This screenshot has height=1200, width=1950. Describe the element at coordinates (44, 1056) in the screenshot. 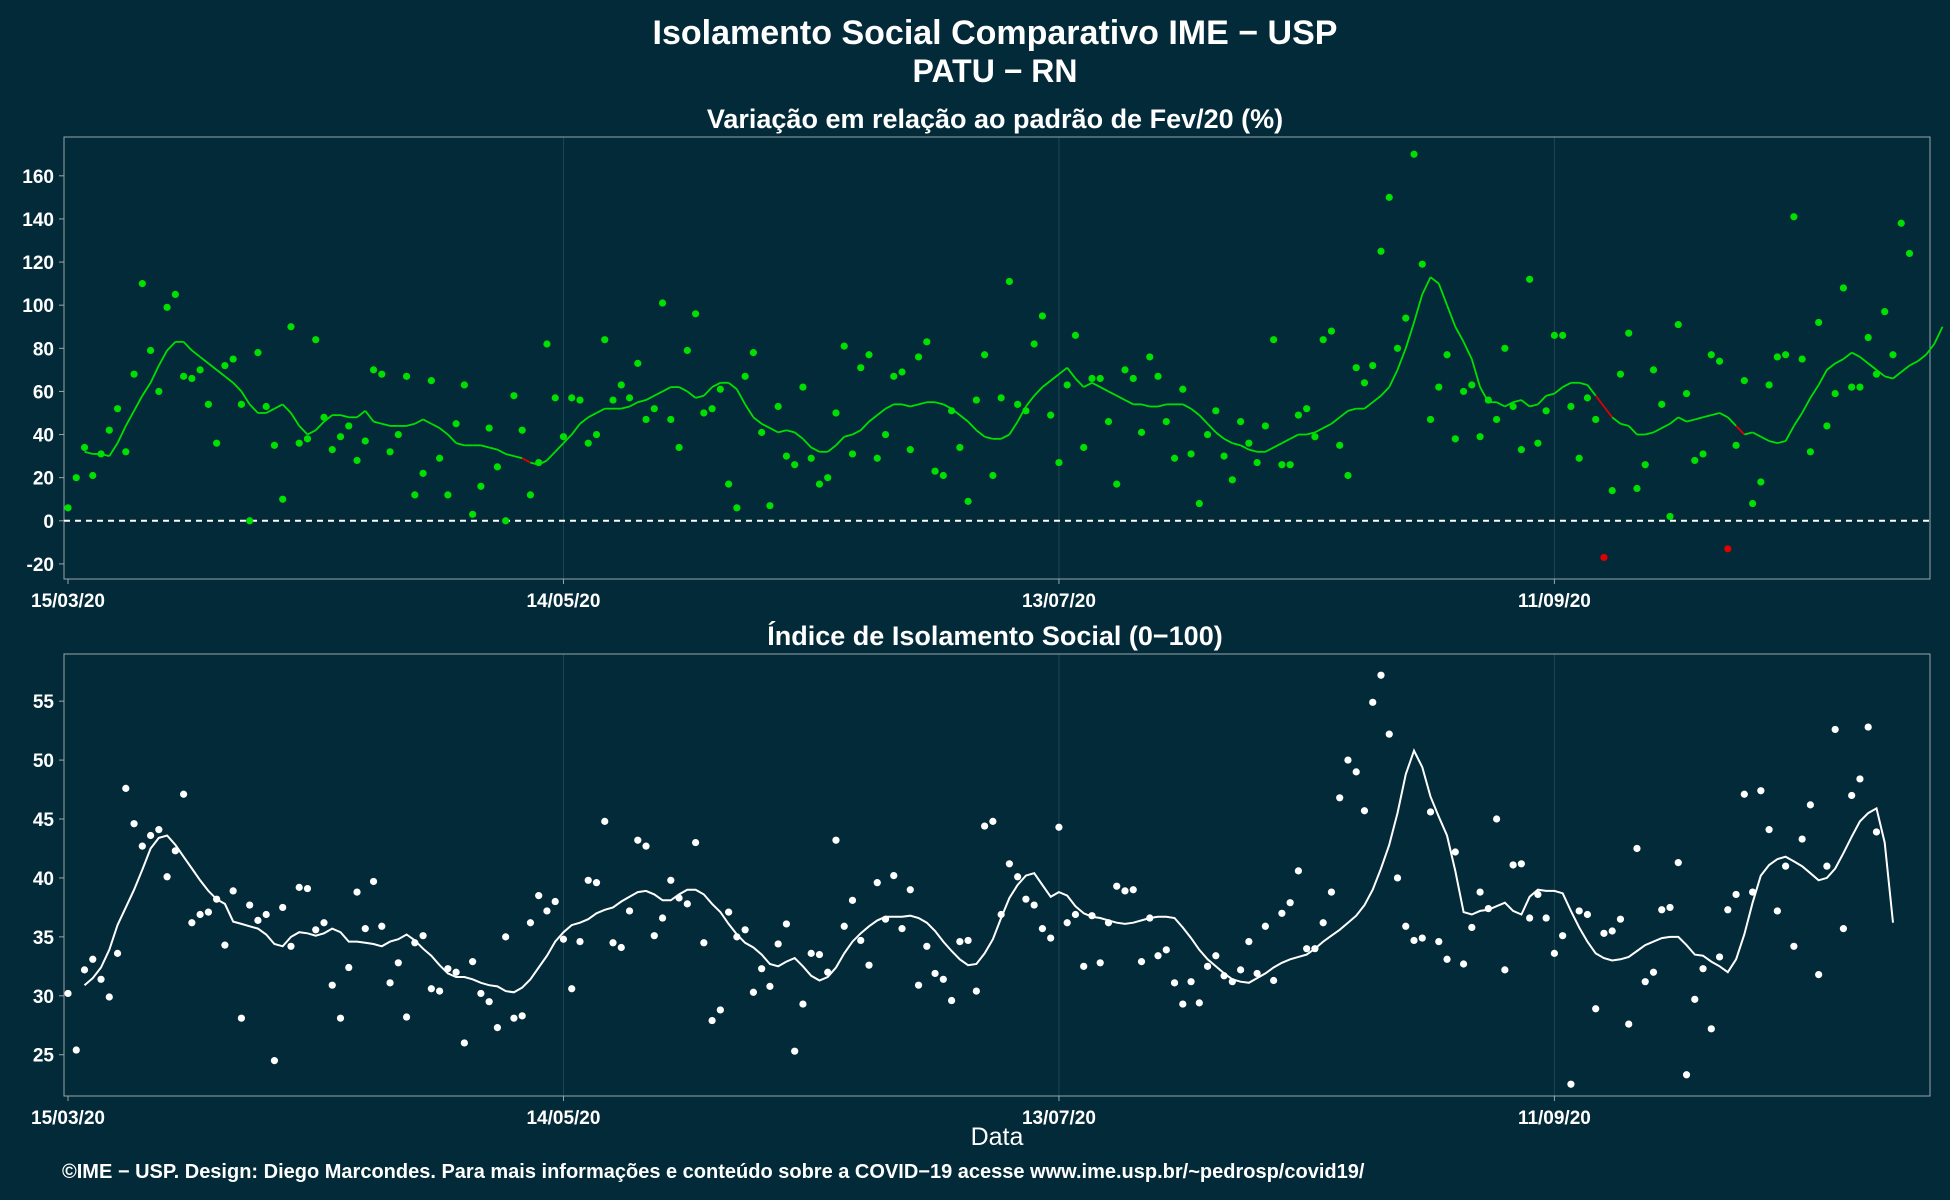

I see `y-tick-label: 25` at that location.